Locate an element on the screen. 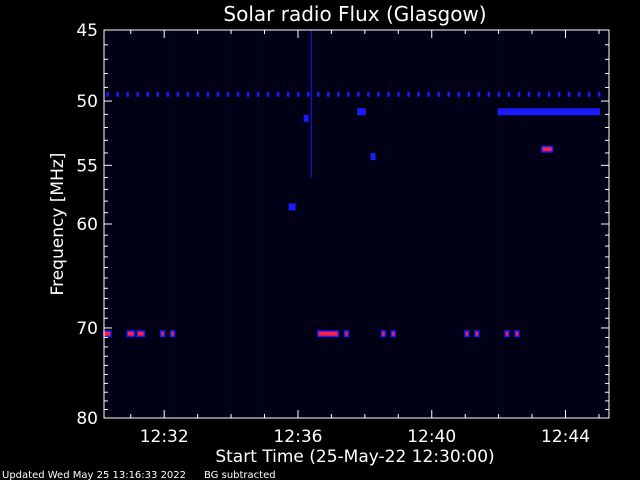  x-tick-label: 12:36 is located at coordinates (297, 437).